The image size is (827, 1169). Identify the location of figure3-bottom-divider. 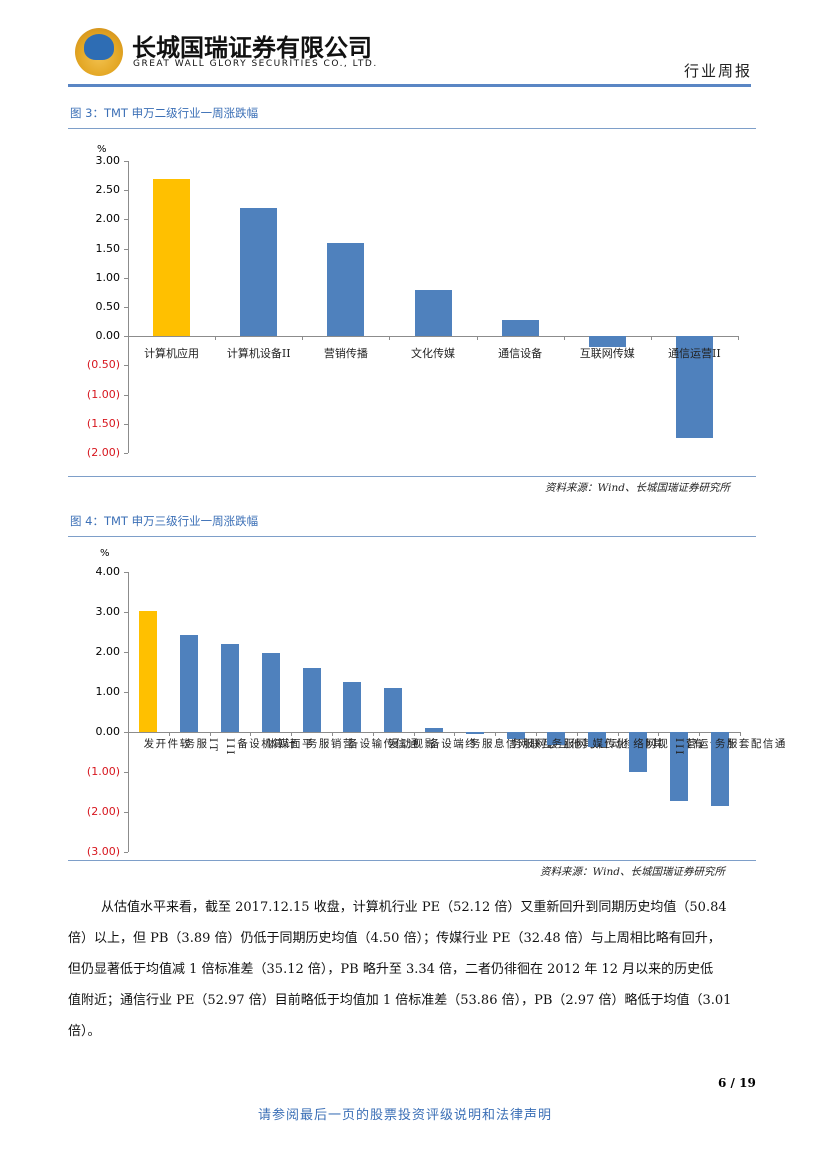
(412, 476).